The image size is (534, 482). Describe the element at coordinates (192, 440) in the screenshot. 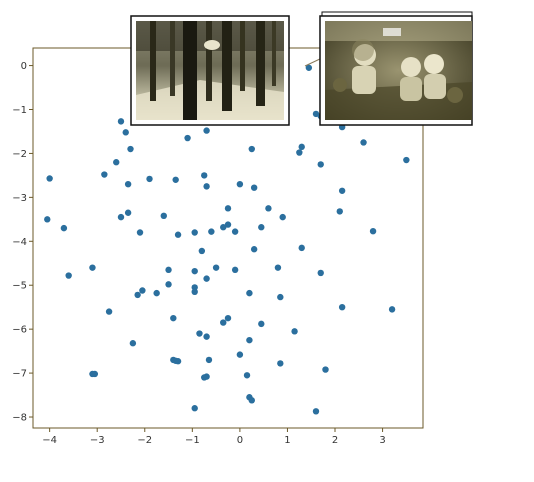

I see `x-tick-label: −1` at that location.